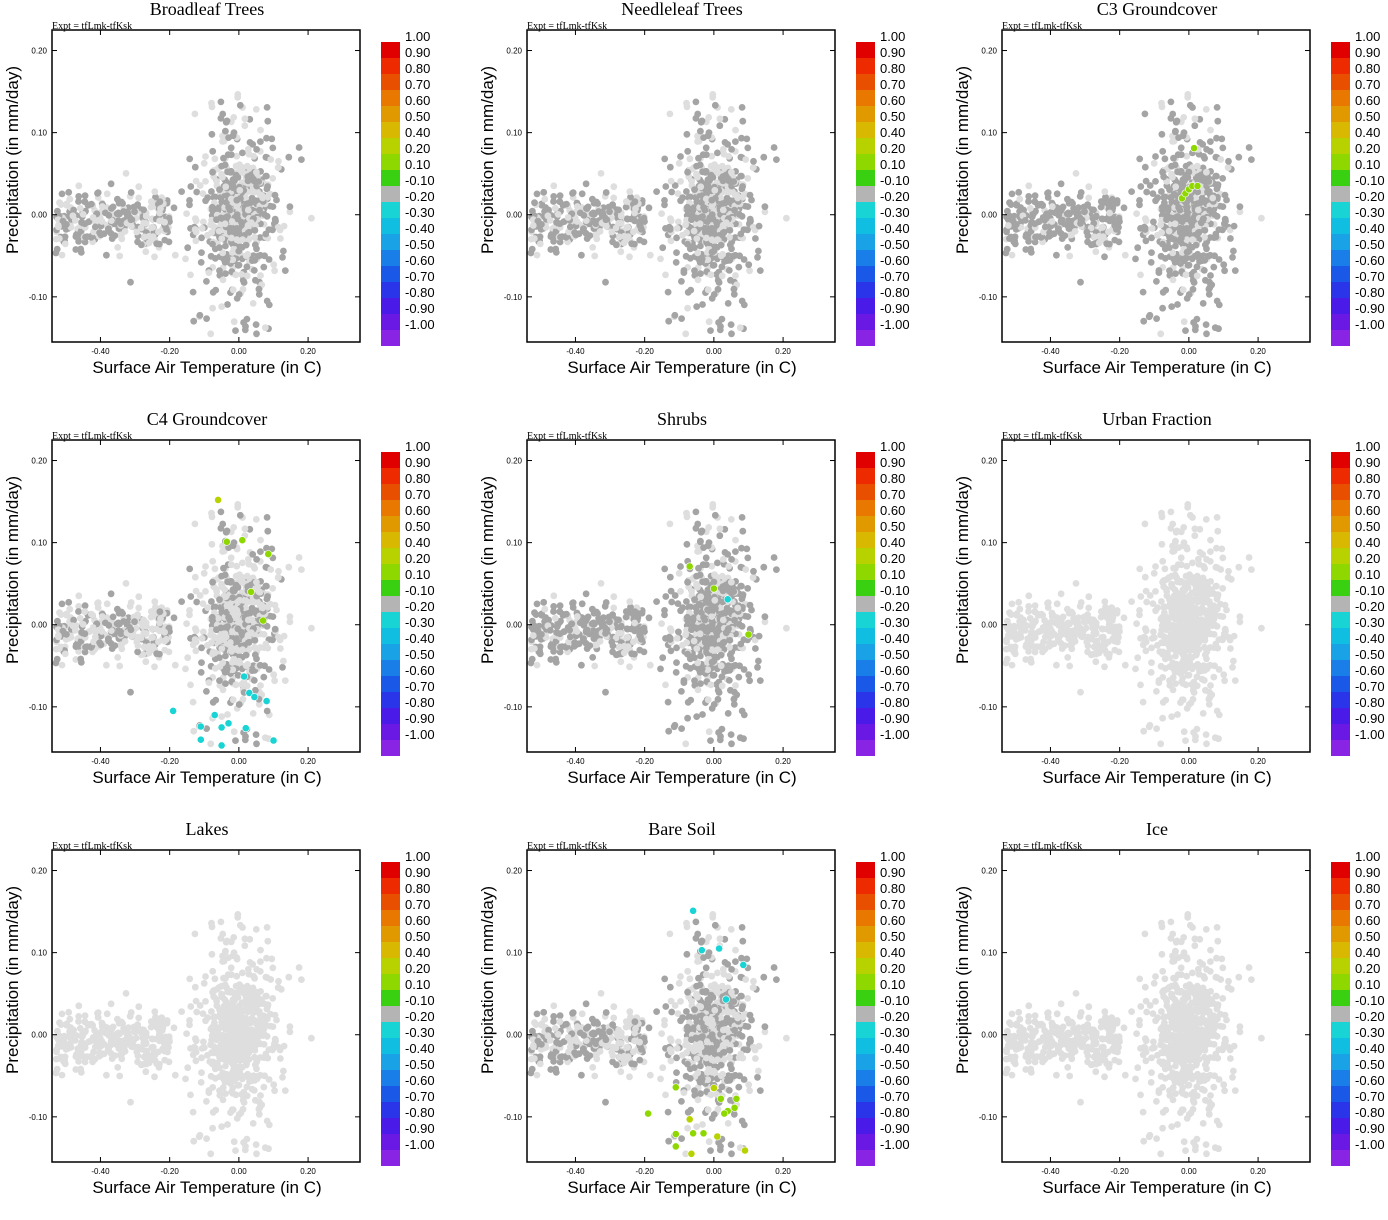 The height and width of the screenshot is (1220, 1388). What do you see at coordinates (988, 297) in the screenshot?
I see `y-tick-label: -0.10` at bounding box center [988, 297].